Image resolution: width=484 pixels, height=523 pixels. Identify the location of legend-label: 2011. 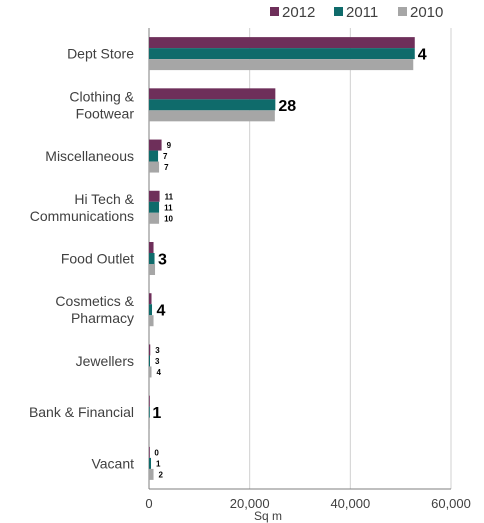
(362, 12).